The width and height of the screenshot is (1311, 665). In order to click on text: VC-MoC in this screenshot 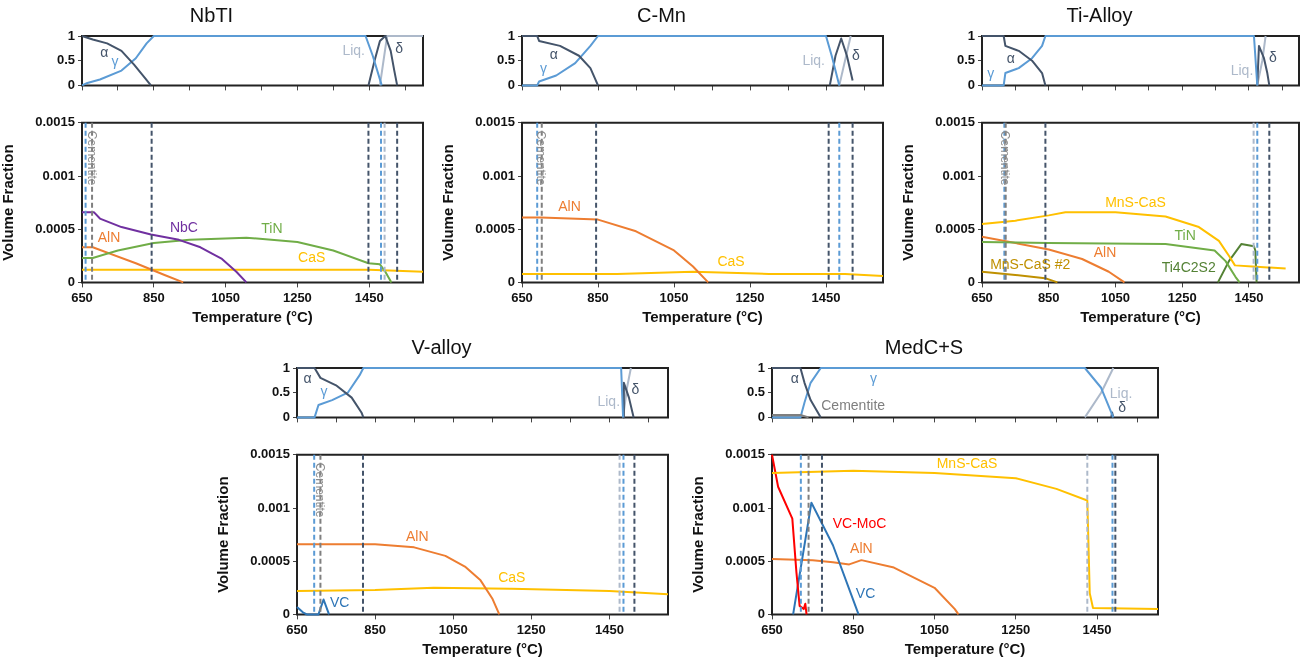, I will do `click(859, 522)`.